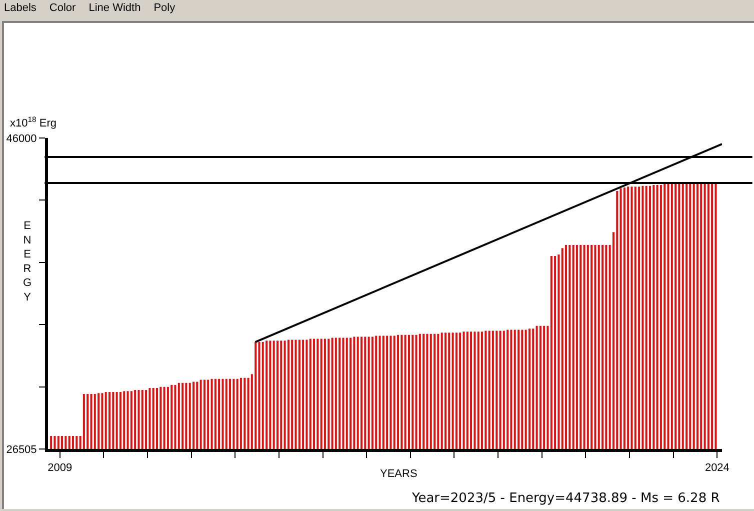  What do you see at coordinates (114, 8) in the screenshot?
I see `text: Line Width` at bounding box center [114, 8].